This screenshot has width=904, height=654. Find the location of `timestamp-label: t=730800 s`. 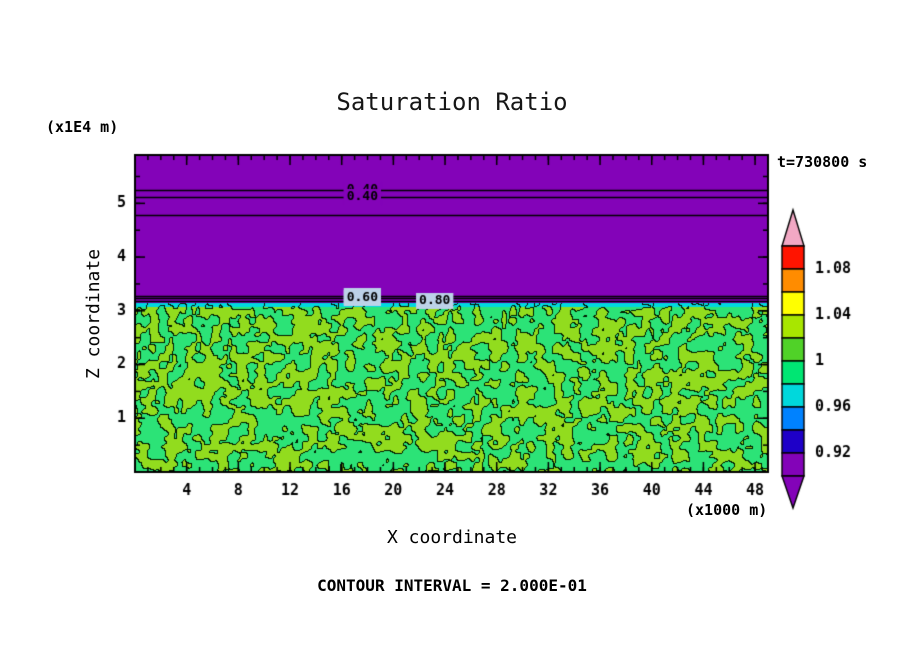

timestamp-label: t=730800 s is located at coordinates (822, 162).